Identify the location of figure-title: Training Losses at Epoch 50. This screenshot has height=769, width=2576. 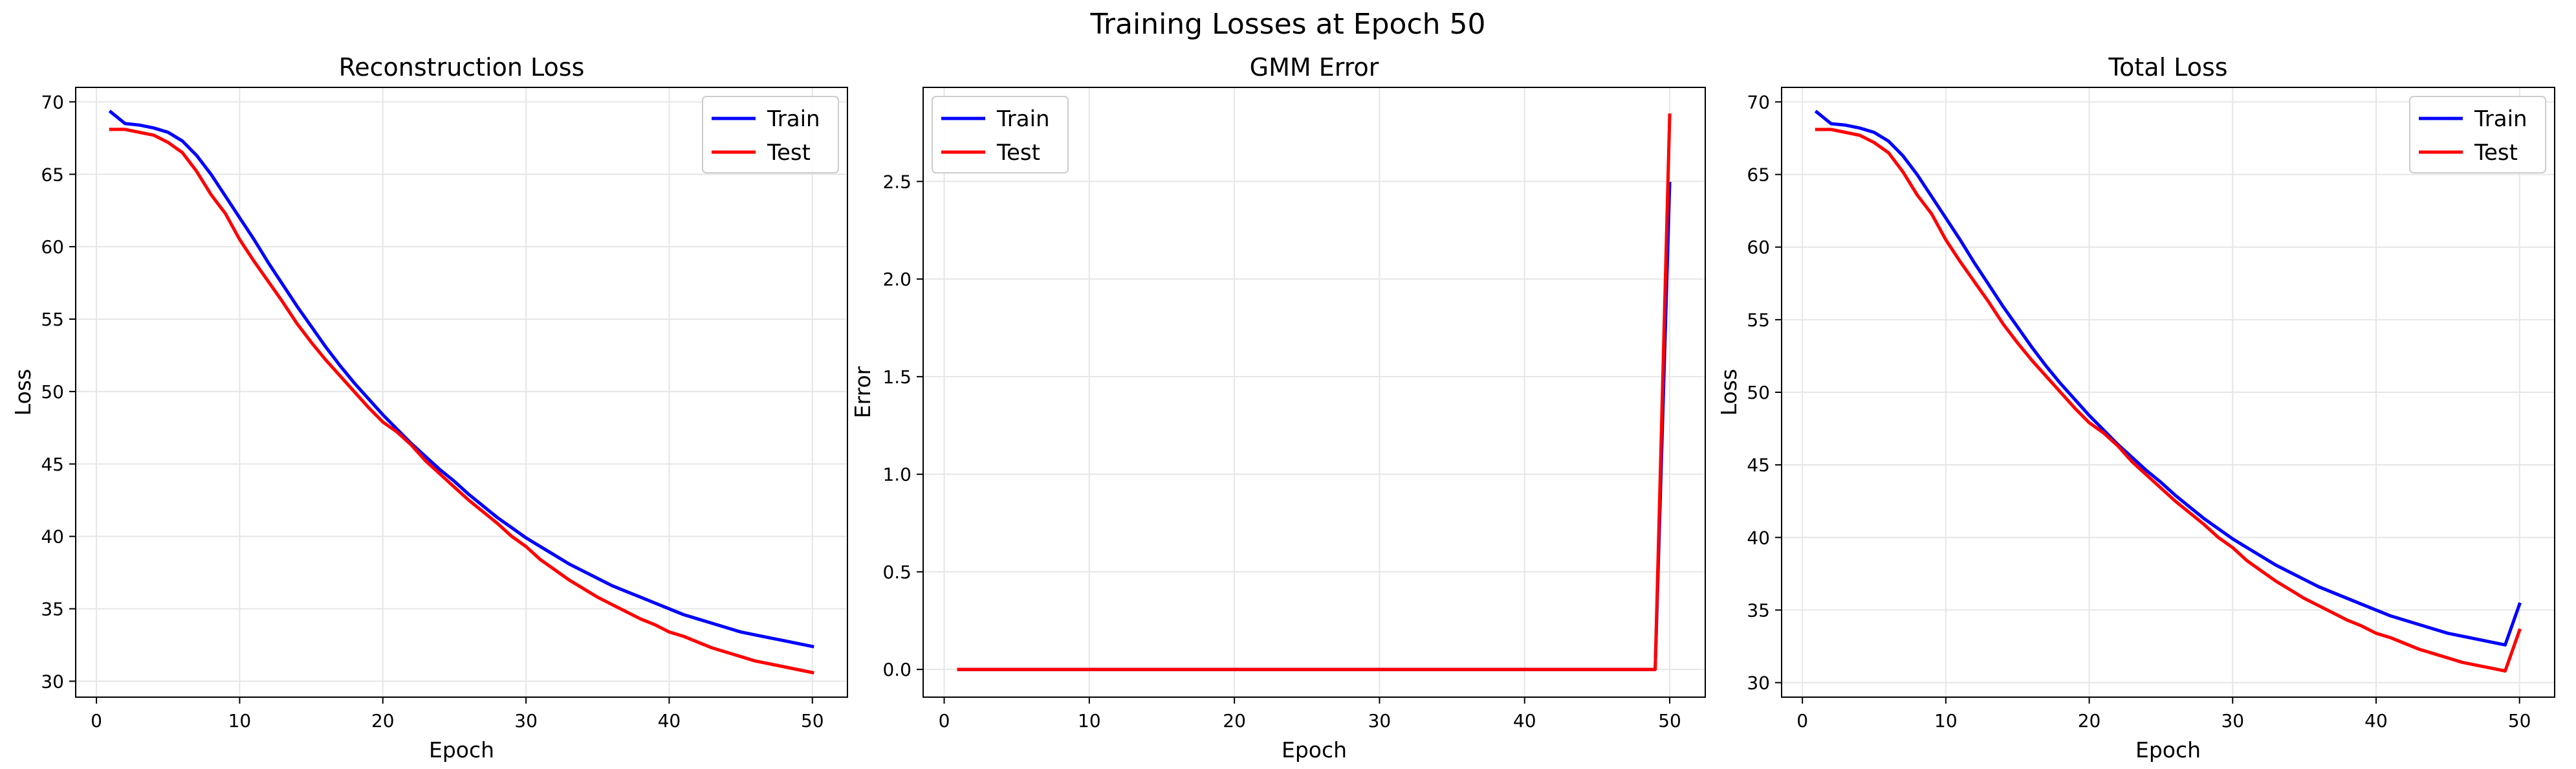
(1288, 24).